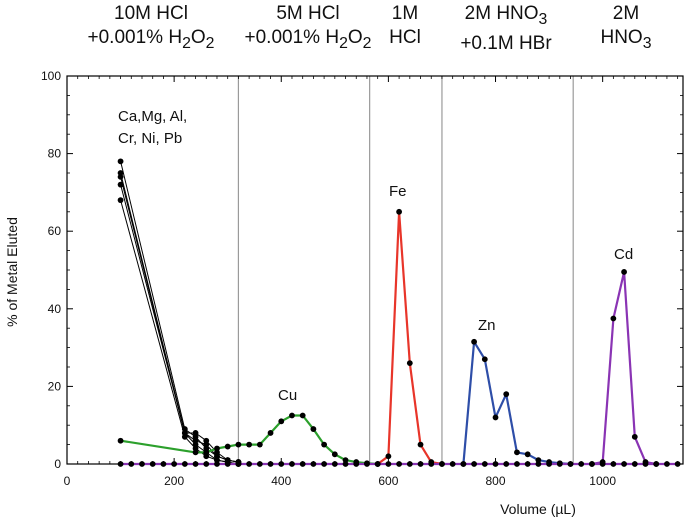 This screenshot has height=525, width=685. Describe the element at coordinates (626, 39) in the screenshot. I see `fraction-header-line2: HNO3` at that location.